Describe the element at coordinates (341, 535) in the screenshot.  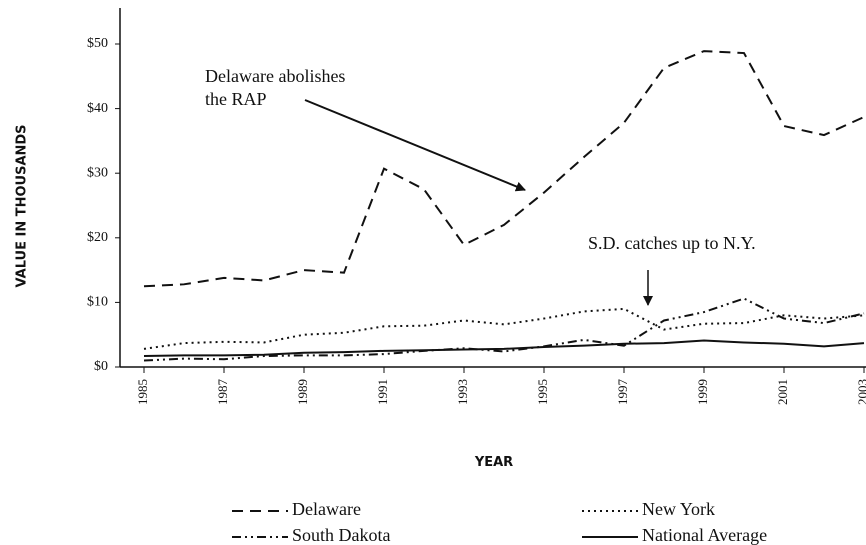
I see `legend-label: South Dakota` at that location.